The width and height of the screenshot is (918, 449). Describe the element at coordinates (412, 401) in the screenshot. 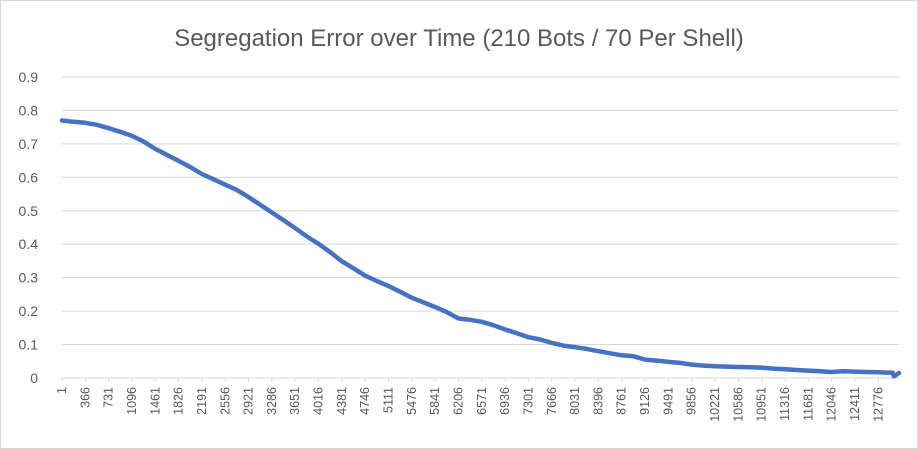

I see `x-tick-label: 5476` at that location.